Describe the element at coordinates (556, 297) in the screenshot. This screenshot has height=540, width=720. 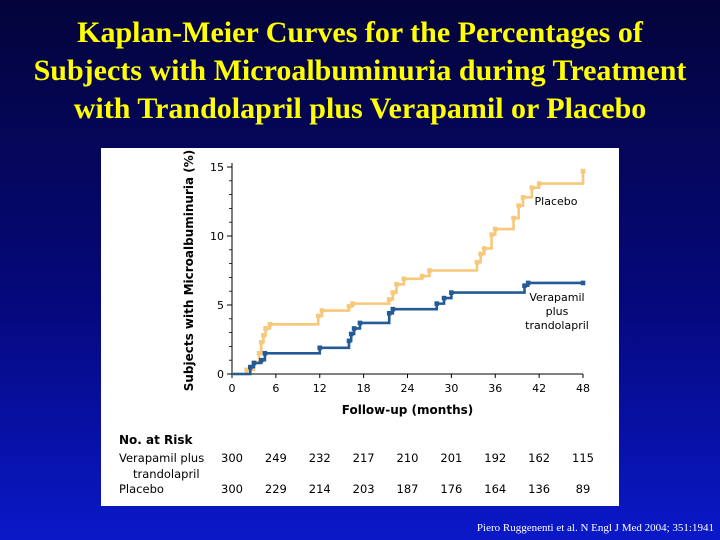
I see `series-label-1: Verapamil` at that location.